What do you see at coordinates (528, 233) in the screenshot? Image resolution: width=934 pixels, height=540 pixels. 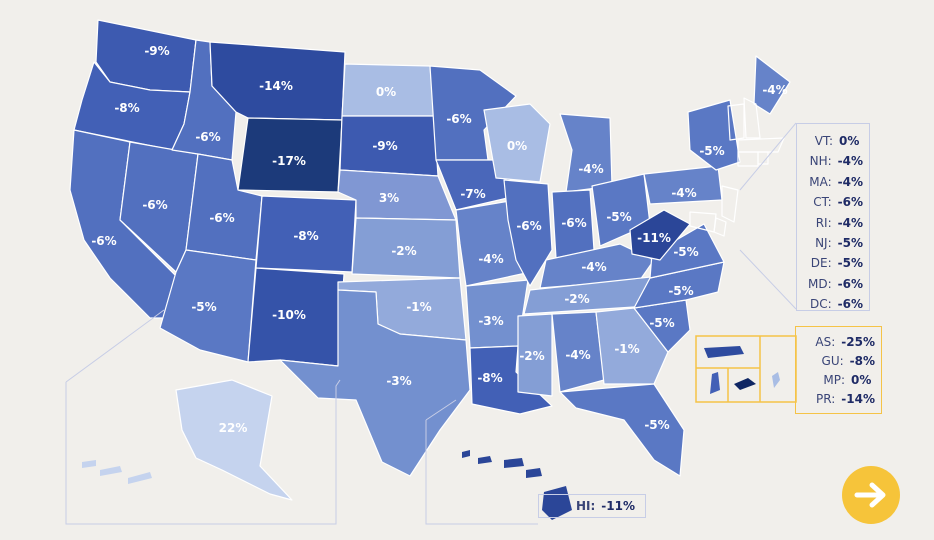 I see `state-IL` at bounding box center [528, 233].